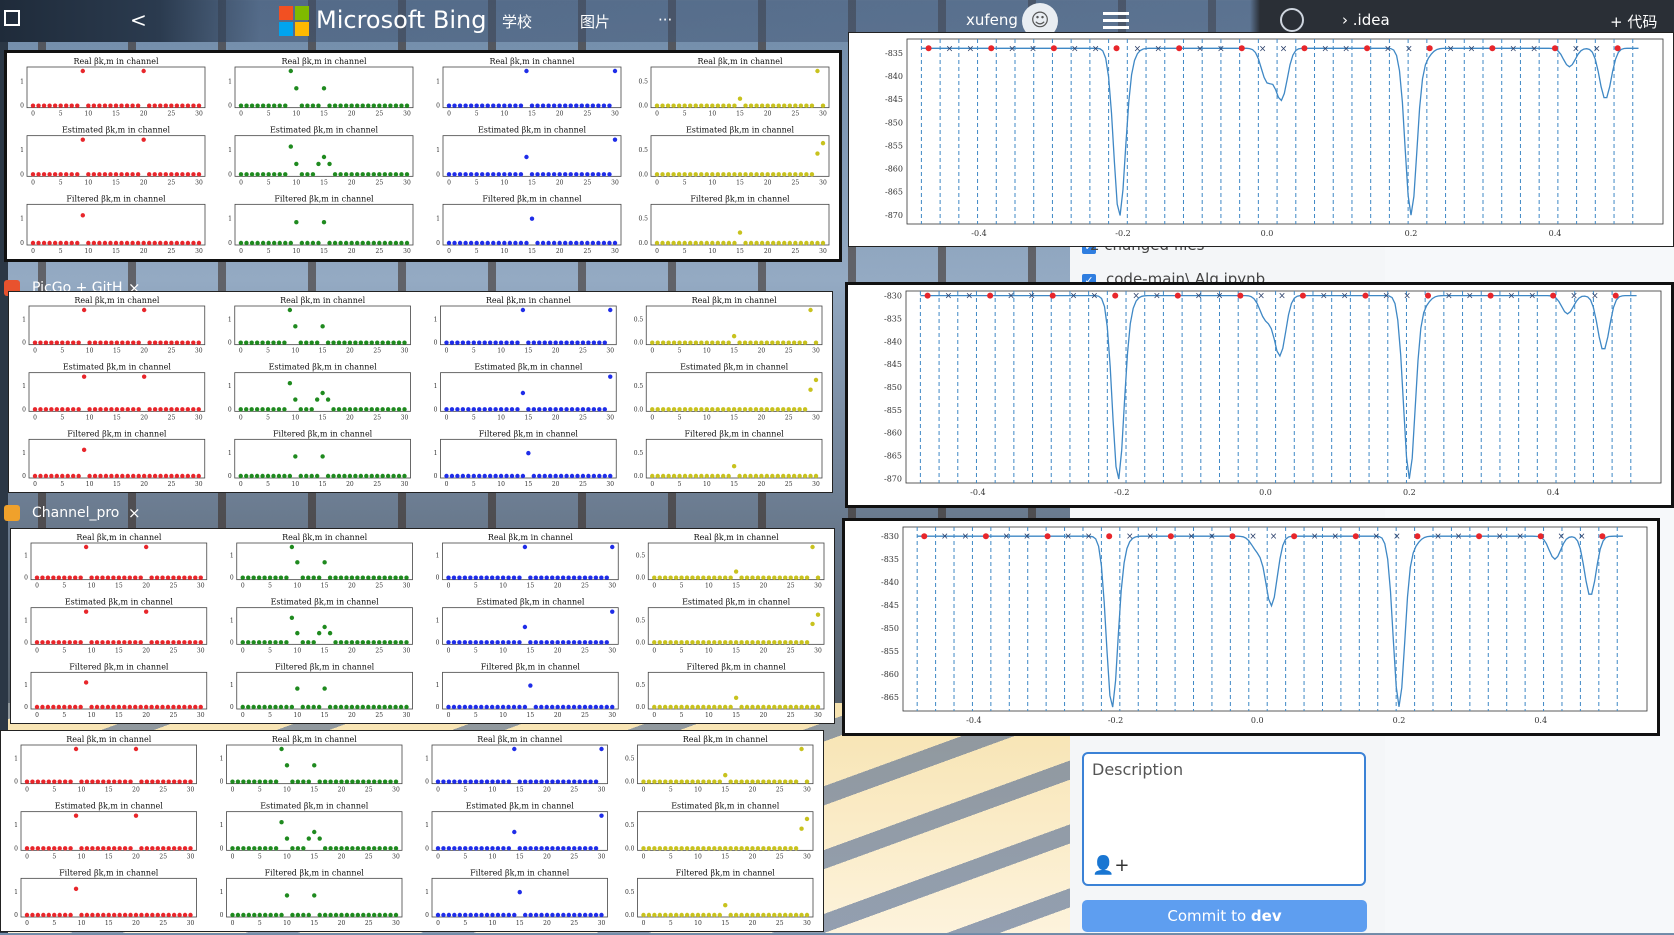 Image resolution: width=1674 pixels, height=935 pixels. Describe the element at coordinates (1111, 865) in the screenshot. I see `add-coauthor-icon: 👤+` at that location.